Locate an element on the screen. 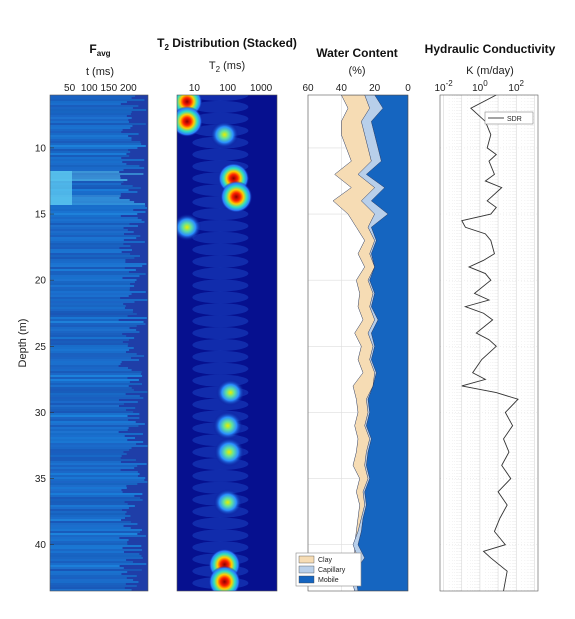 The width and height of the screenshot is (575, 619). k-line-sdr is located at coordinates (490, 343).